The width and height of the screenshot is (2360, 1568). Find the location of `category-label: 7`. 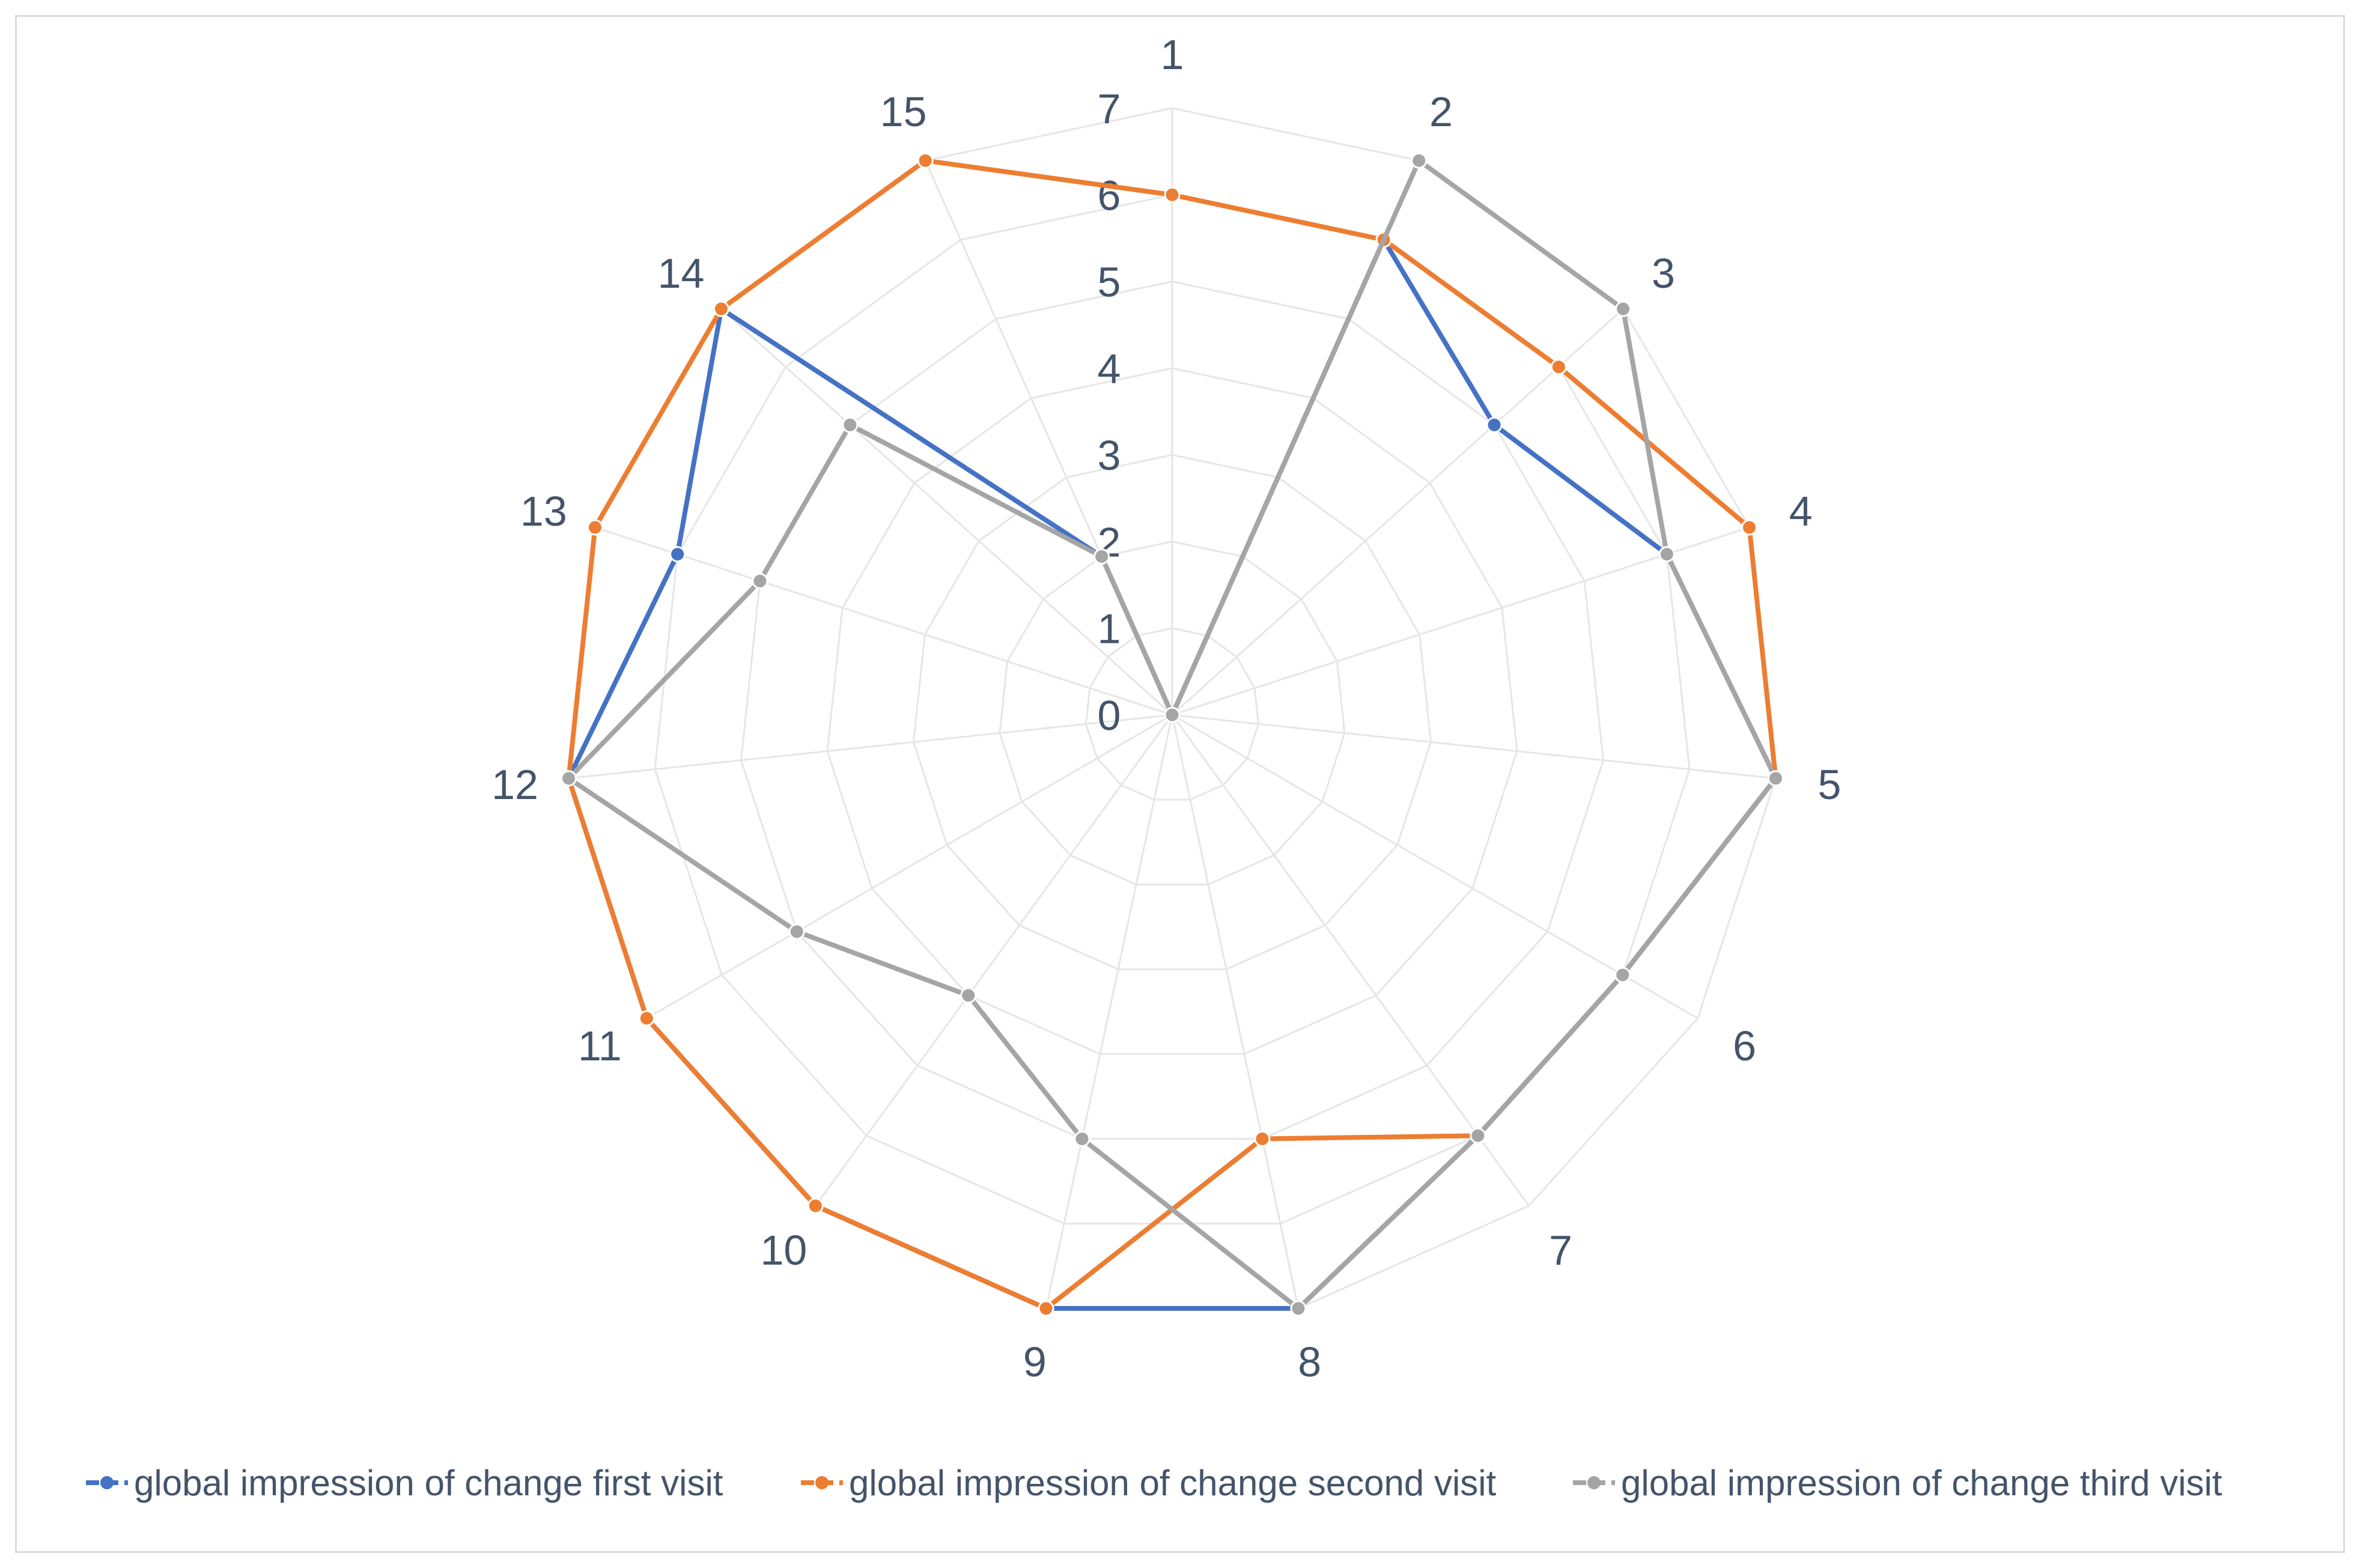

category-label: 7 is located at coordinates (1560, 1250).